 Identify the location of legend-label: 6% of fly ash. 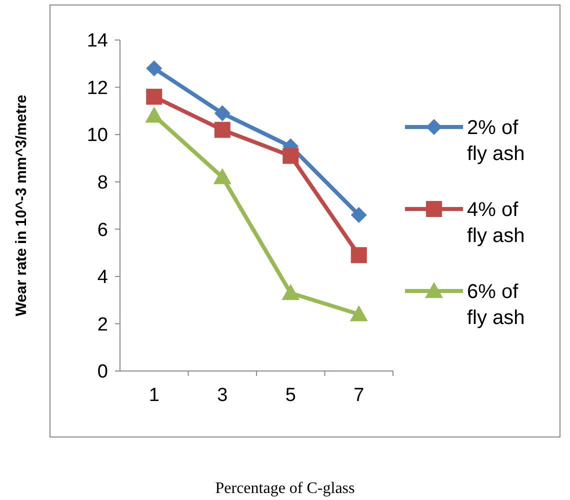
(496, 305).